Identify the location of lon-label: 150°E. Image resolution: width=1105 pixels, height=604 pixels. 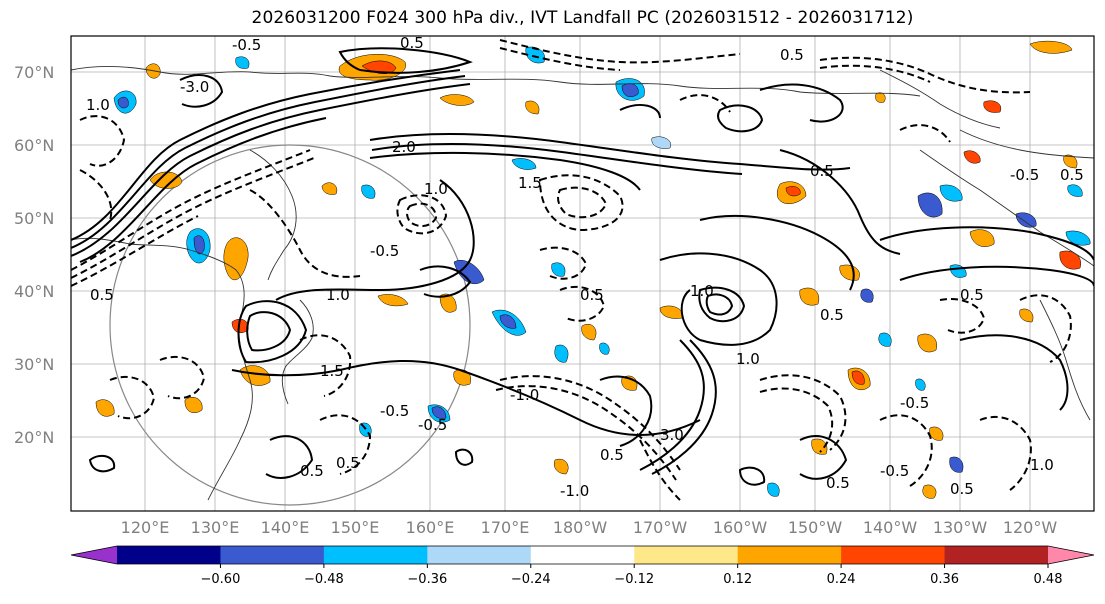
(355, 527).